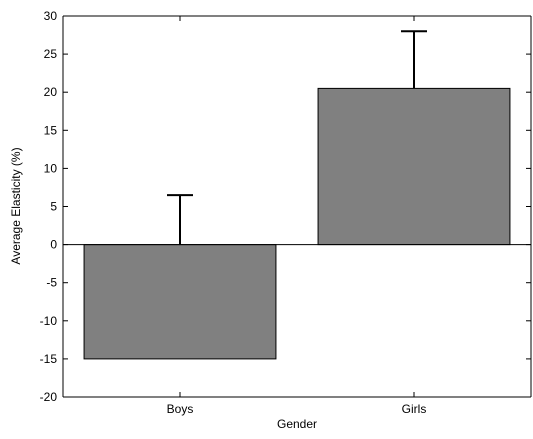 The width and height of the screenshot is (533, 439). I want to click on y-axis-label: Average Elasticity (%), so click(16, 205).